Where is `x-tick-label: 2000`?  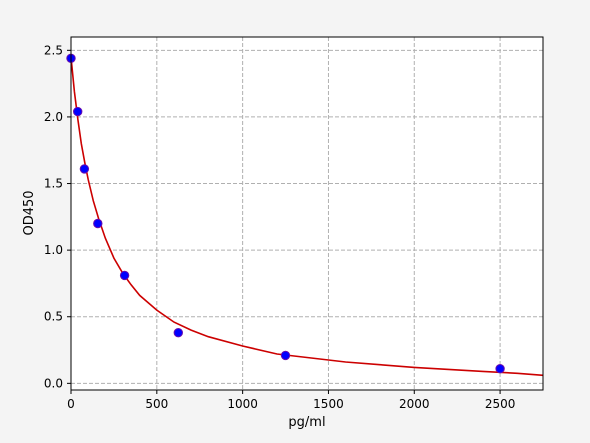
x-tick-label: 2000 is located at coordinates (414, 404).